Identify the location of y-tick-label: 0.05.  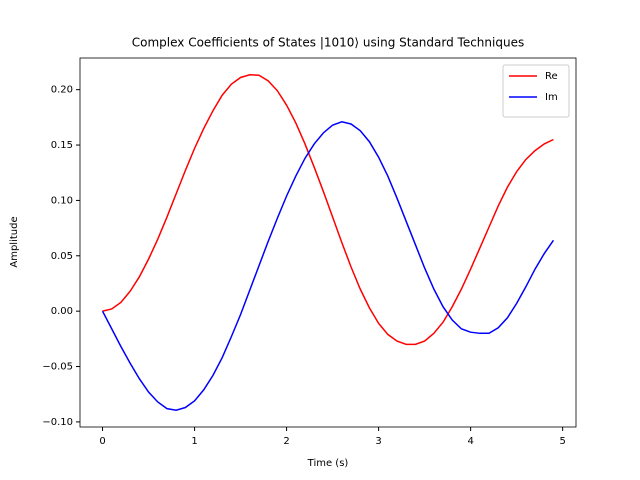
(62, 256).